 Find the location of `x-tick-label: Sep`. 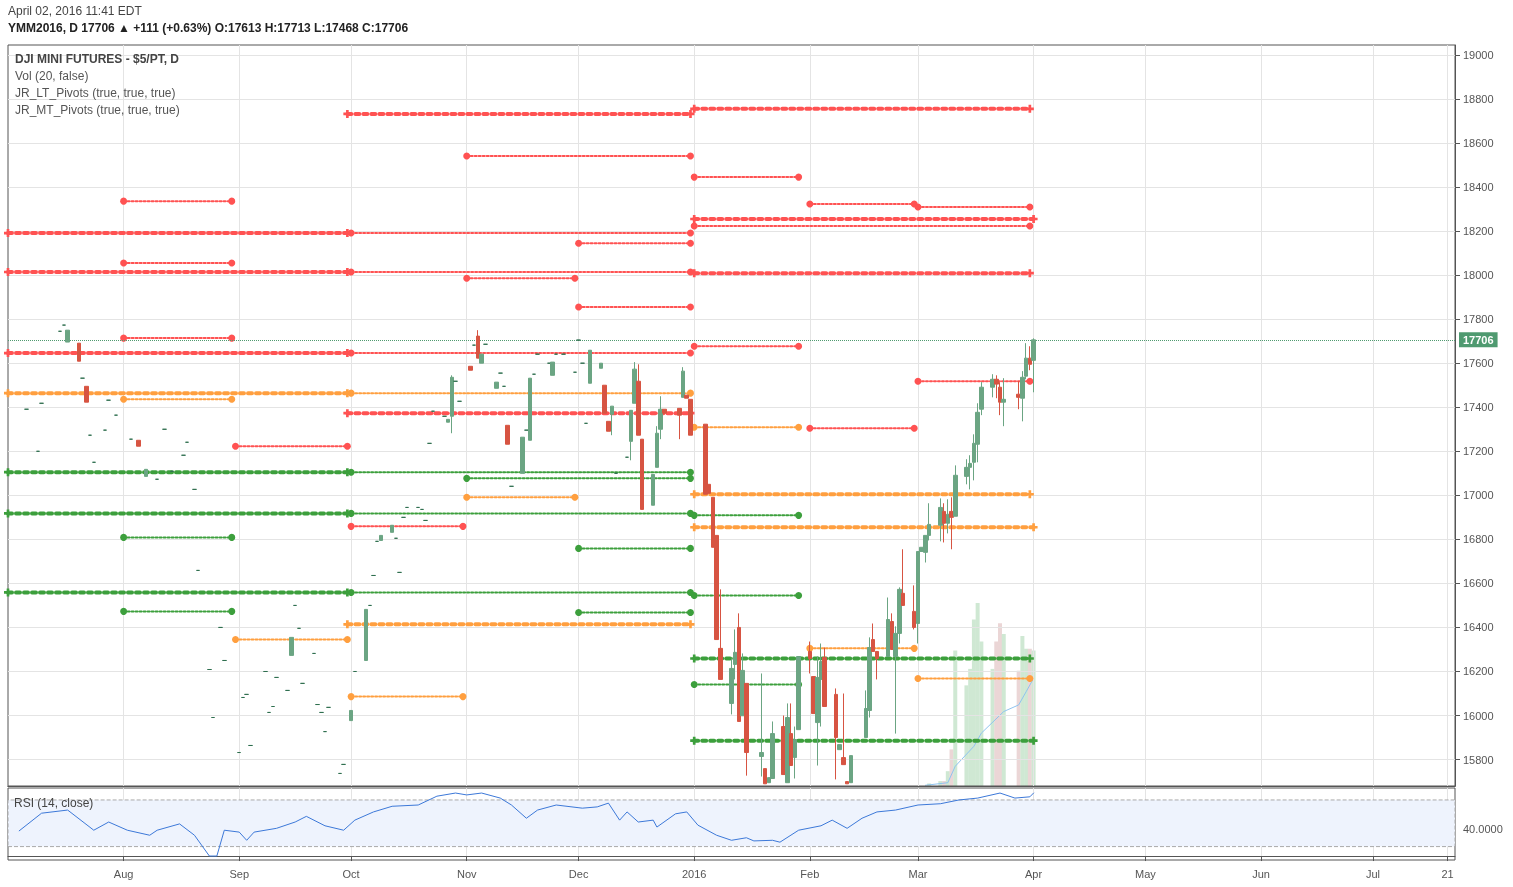

x-tick-label: Sep is located at coordinates (239, 873).